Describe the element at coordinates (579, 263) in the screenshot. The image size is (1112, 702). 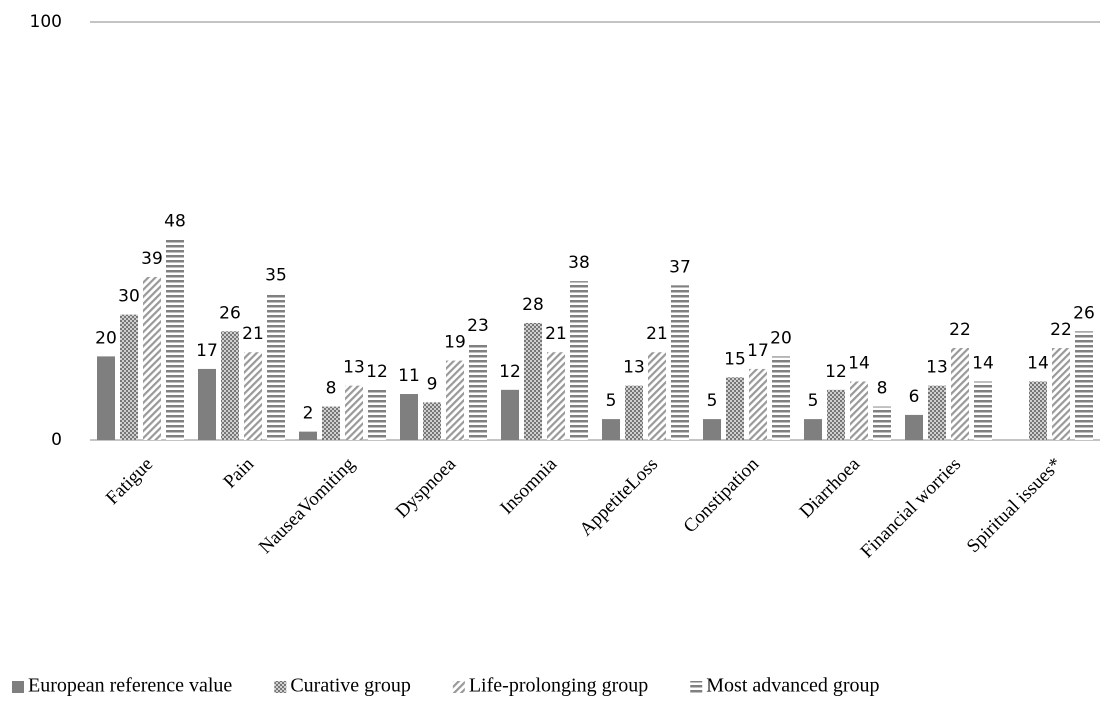
I see `data-label: 38` at that location.